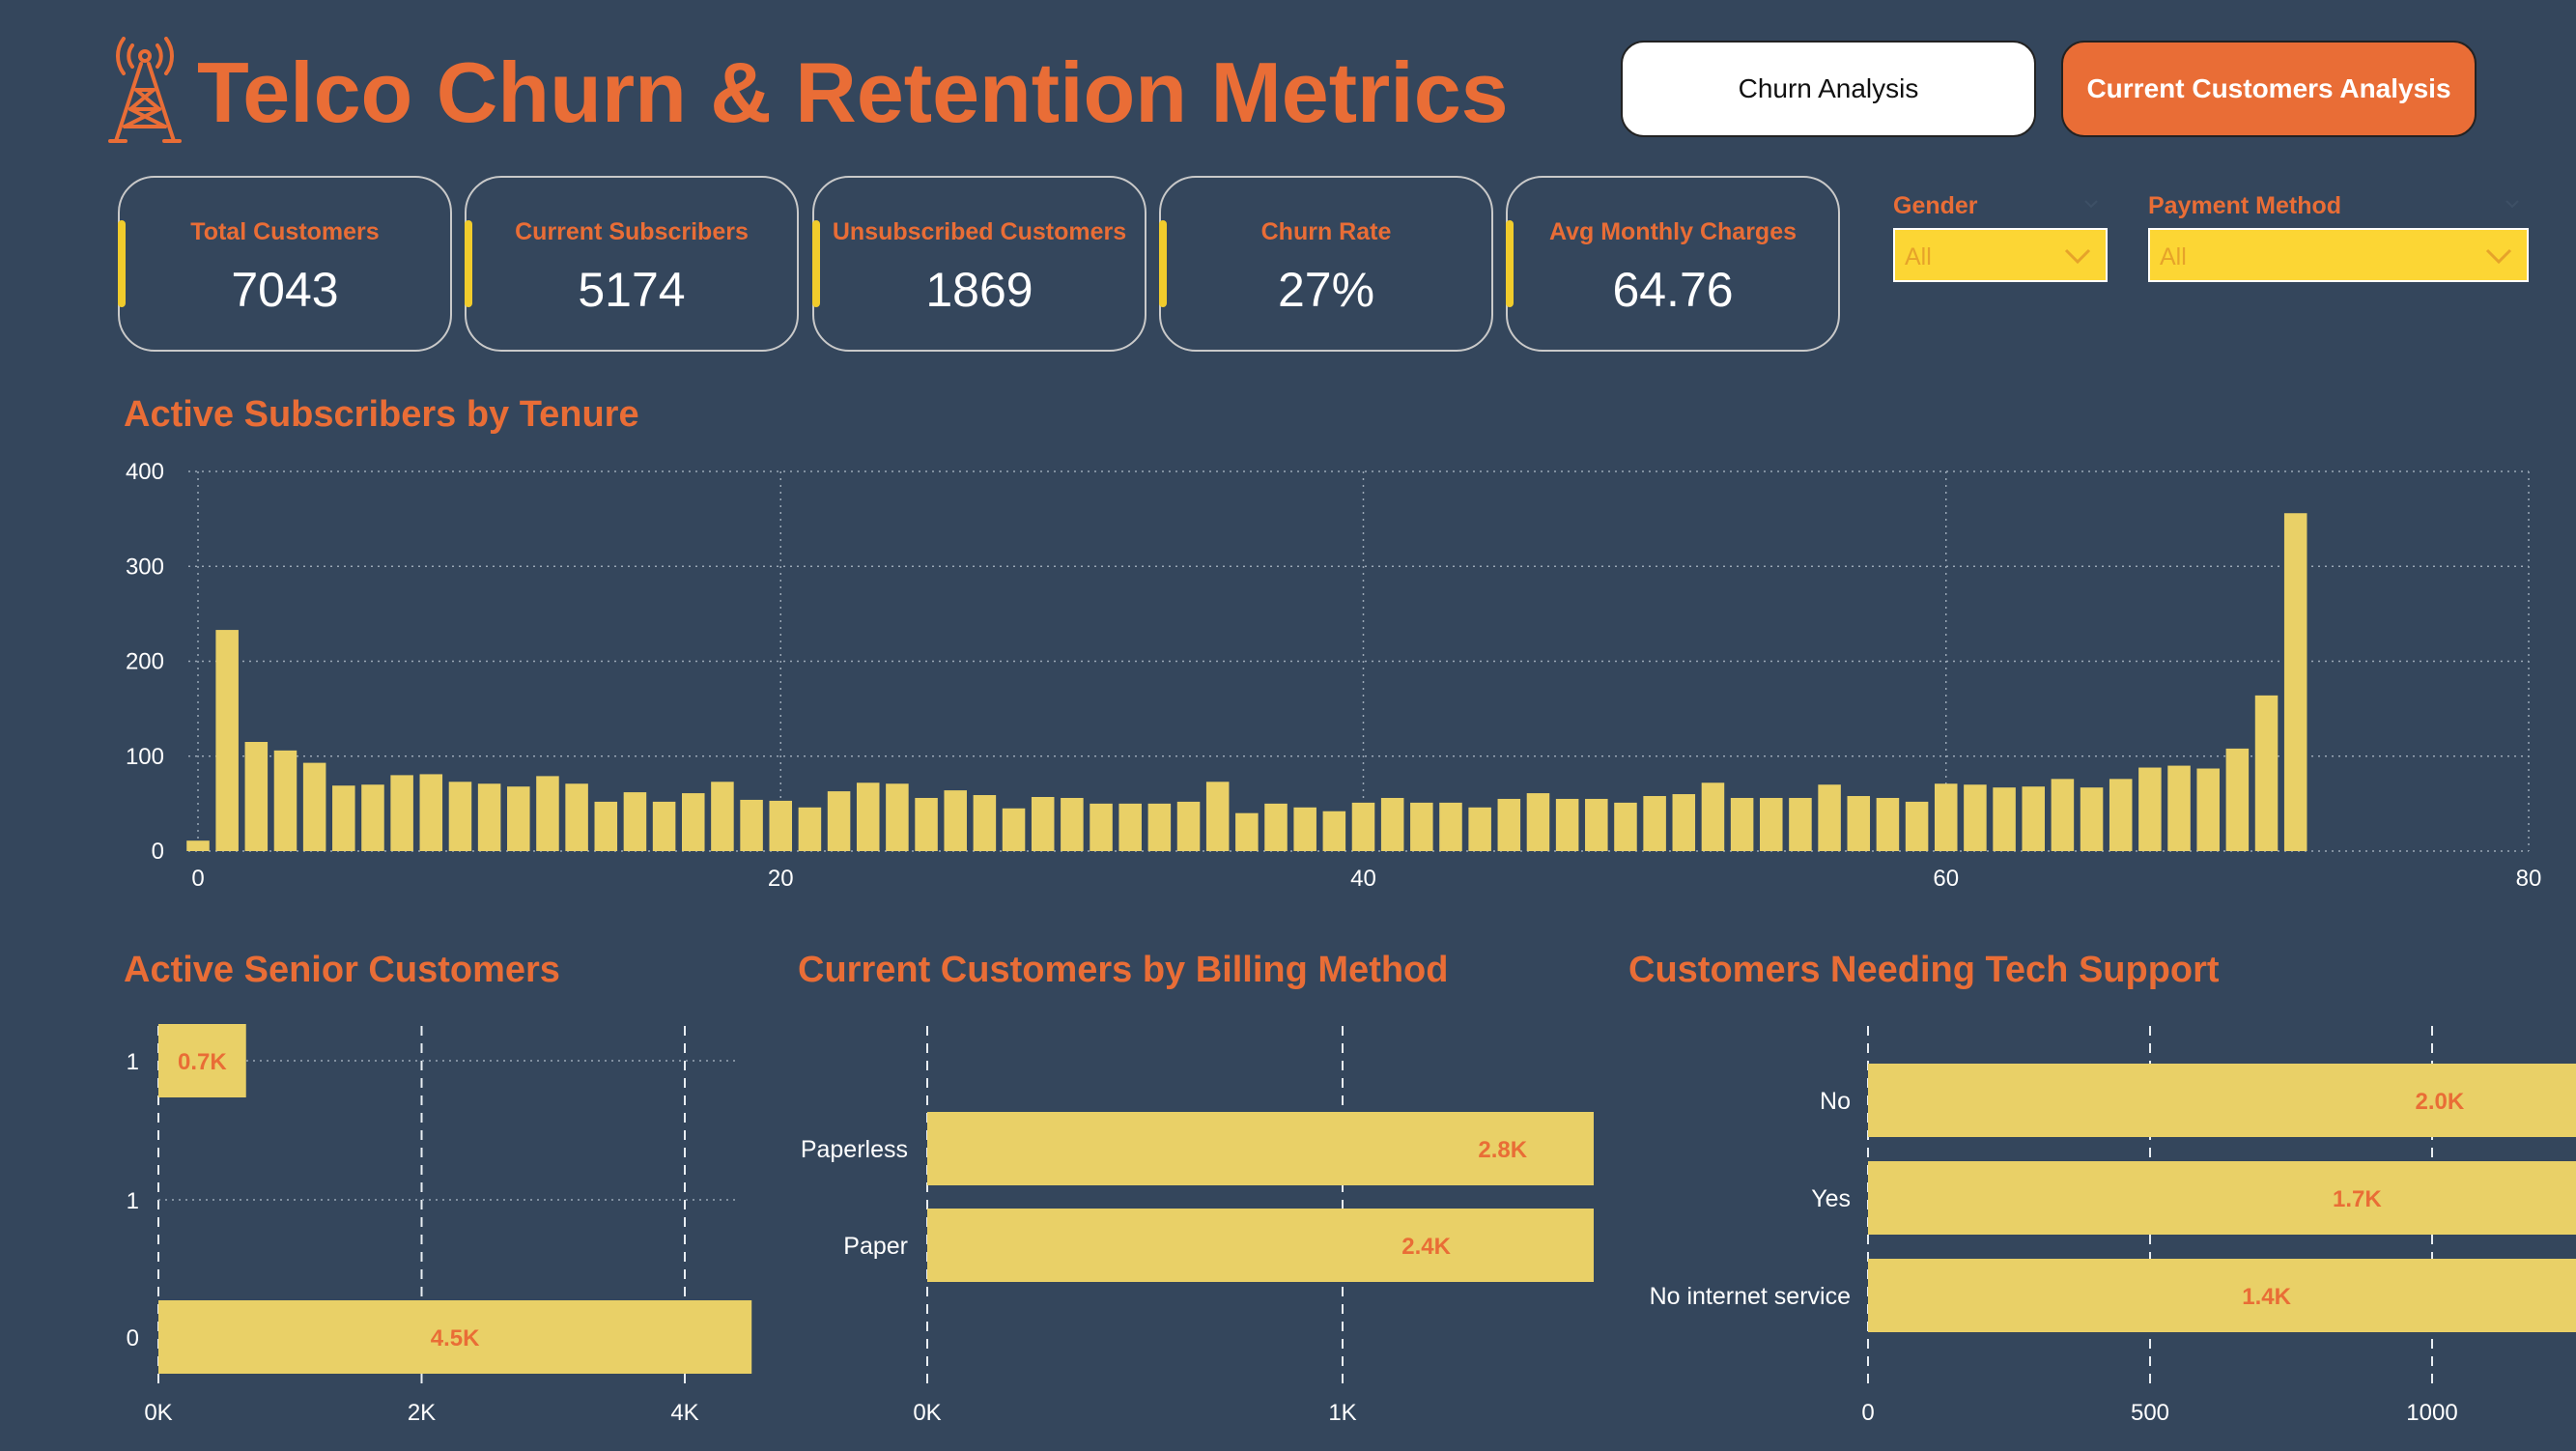 The width and height of the screenshot is (2576, 1451). Describe the element at coordinates (285, 290) in the screenshot. I see `kpi-value: 7043` at that location.